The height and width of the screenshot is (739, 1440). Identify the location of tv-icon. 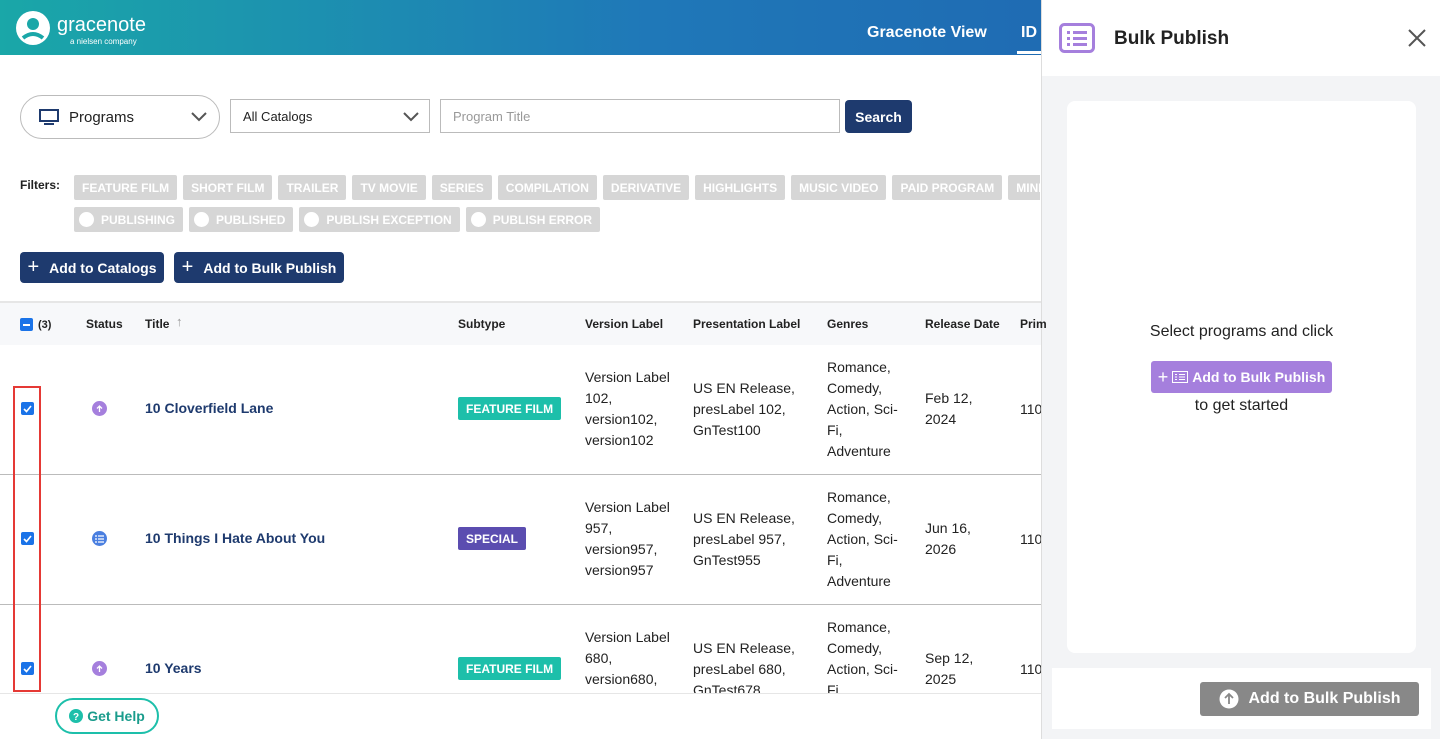
(49, 117).